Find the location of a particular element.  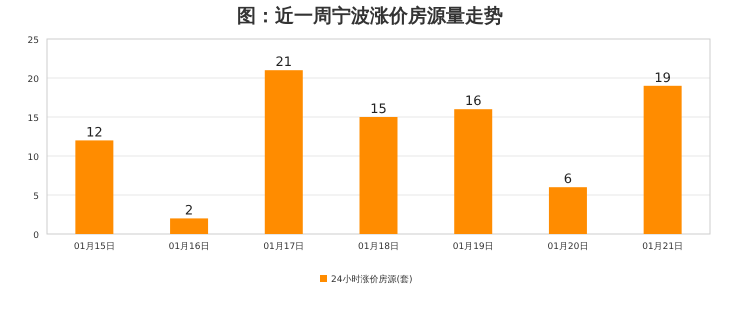

x-tick-label: 01月17日 is located at coordinates (283, 247).